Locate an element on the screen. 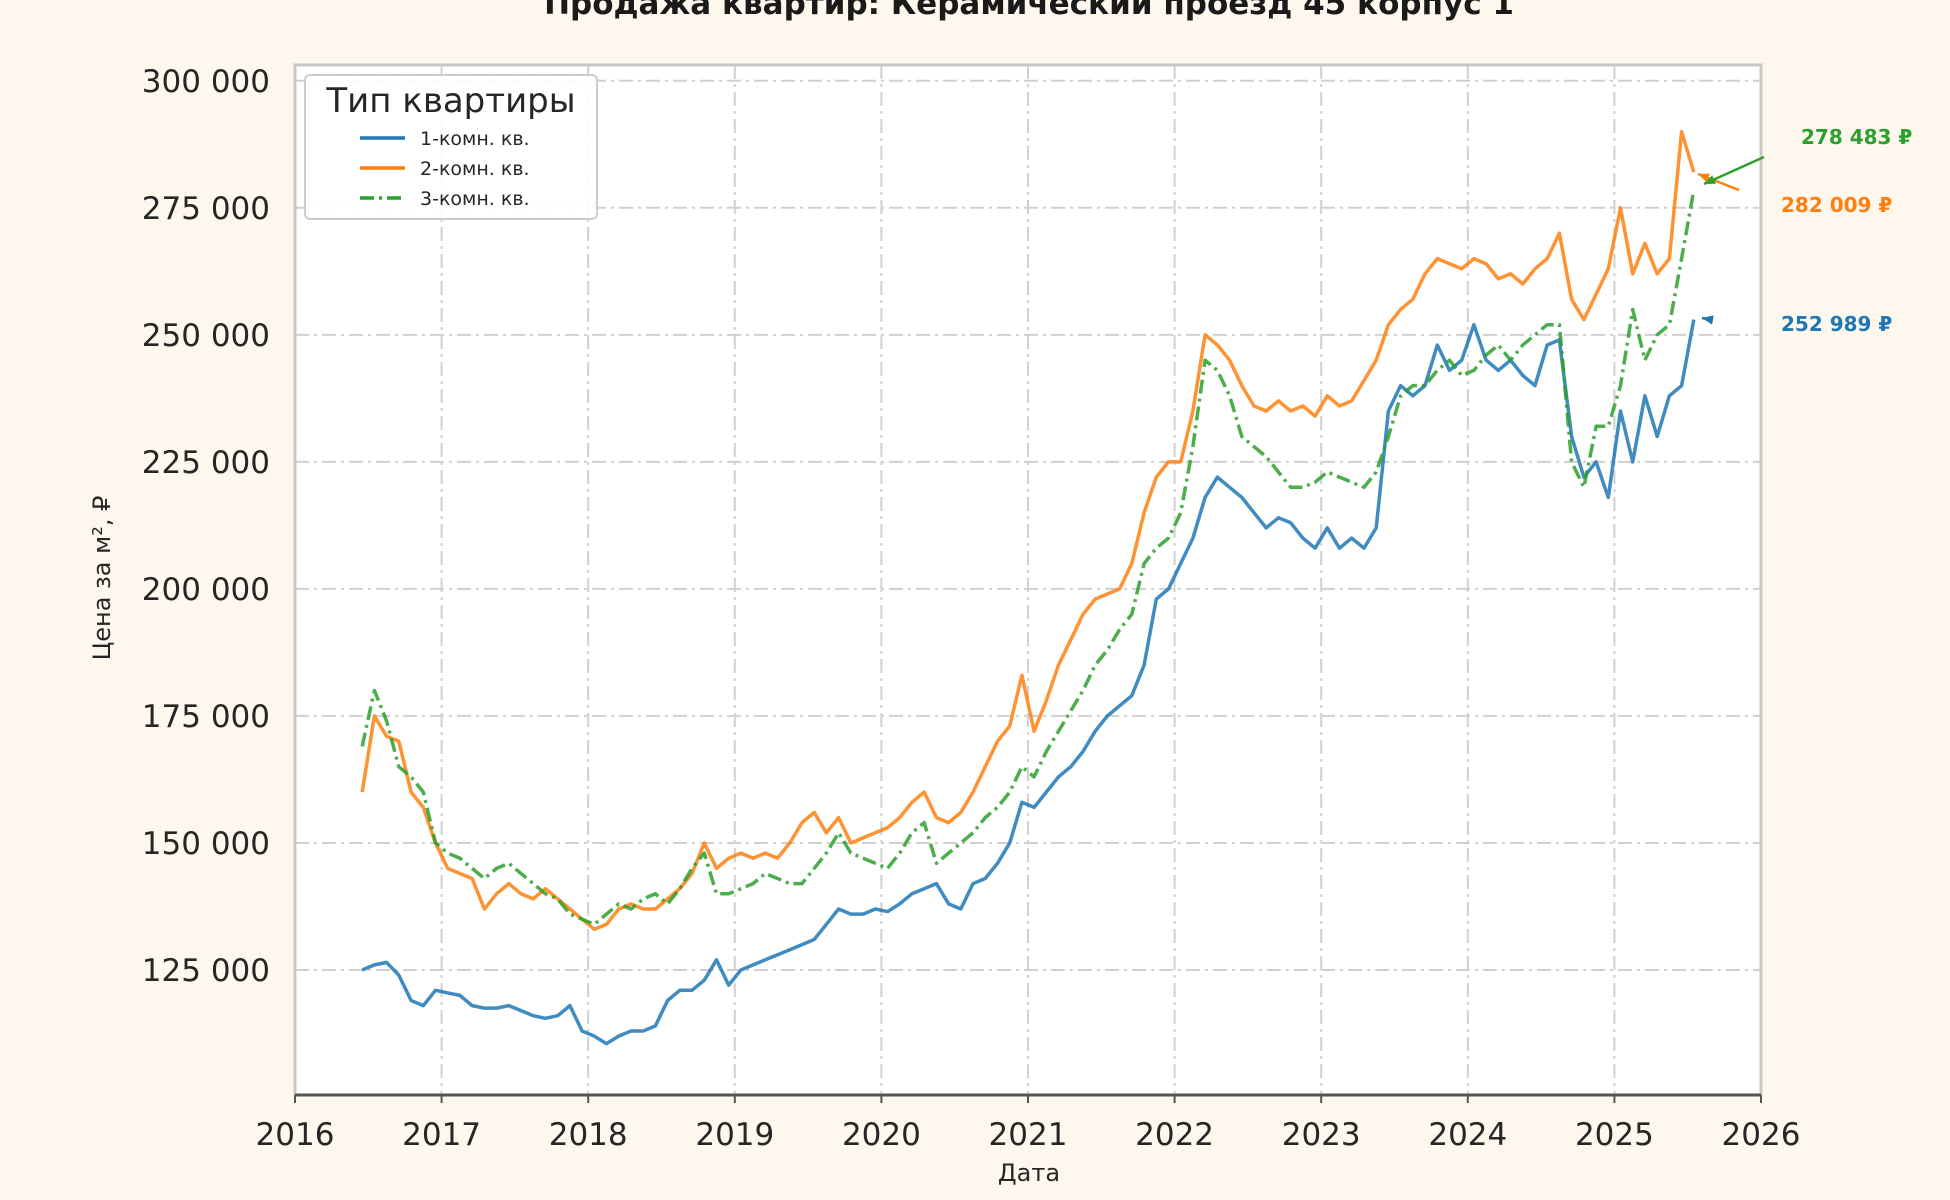  legend-label: 3-комн. кв. is located at coordinates (475, 199).